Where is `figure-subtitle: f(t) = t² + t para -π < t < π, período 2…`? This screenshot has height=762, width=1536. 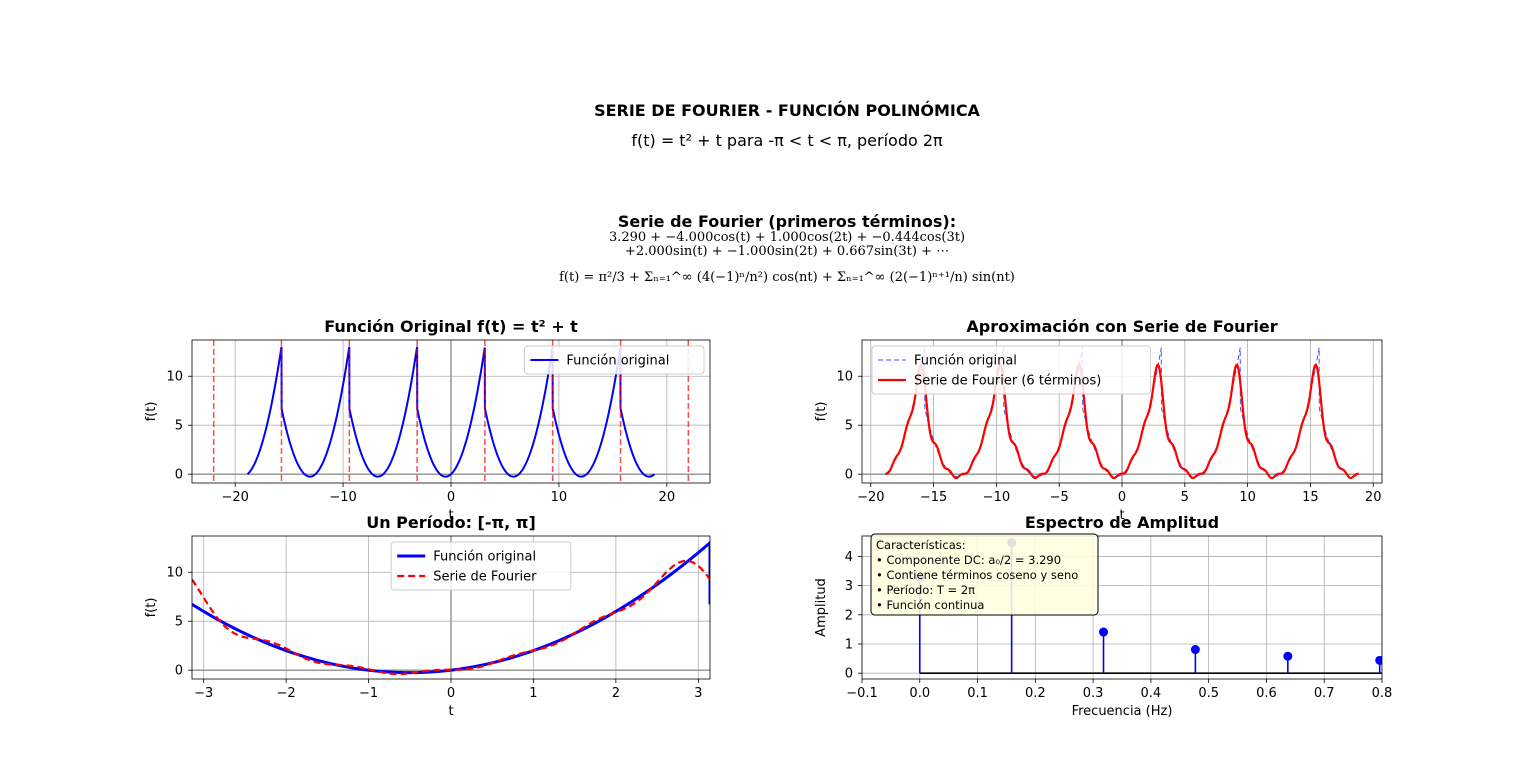
figure-subtitle: f(t) = t² + t para -π < t < π, período 2… is located at coordinates (787, 140).